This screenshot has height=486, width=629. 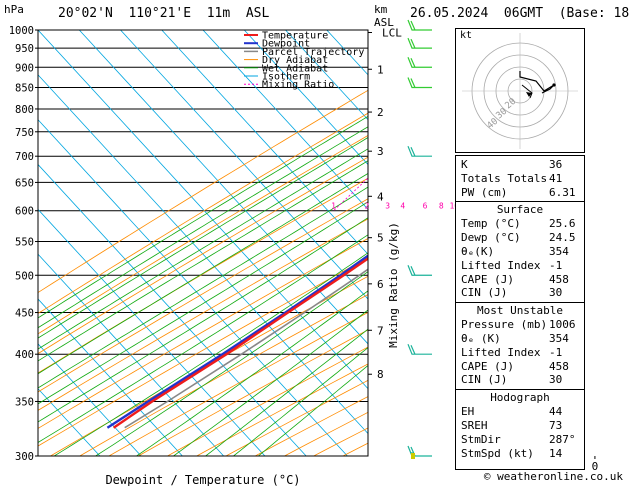 I want to click on y-axis-title: Mixing Ratio (g/kg), so click(x=393, y=285).